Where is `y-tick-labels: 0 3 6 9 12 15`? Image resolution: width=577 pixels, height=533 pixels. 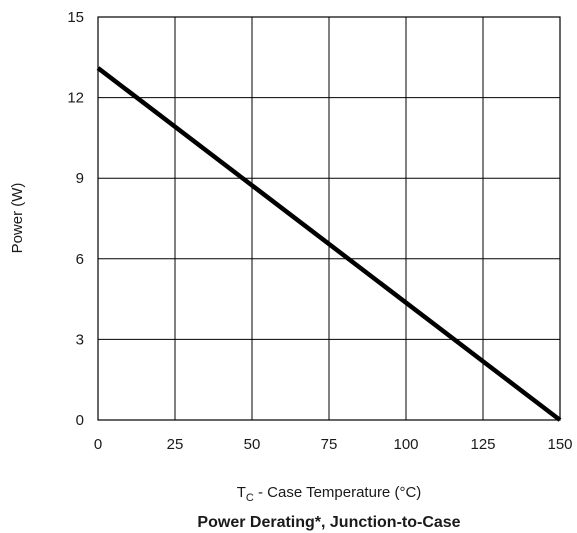
y-tick-labels: 0 3 6 9 12 15 is located at coordinates (75, 219).